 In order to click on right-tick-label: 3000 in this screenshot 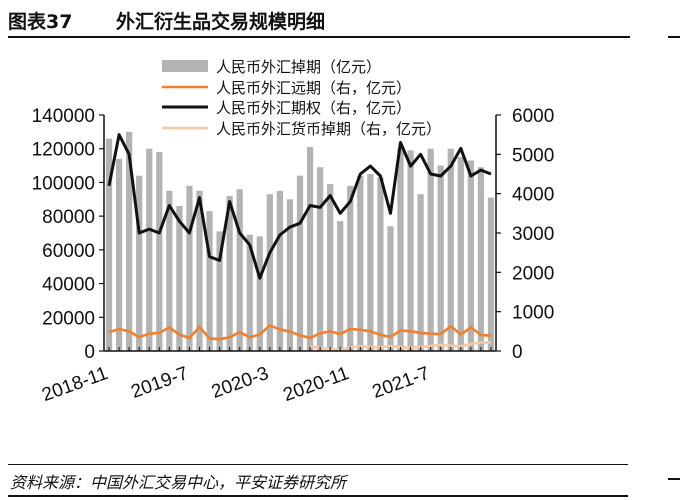, I will do `click(533, 234)`.